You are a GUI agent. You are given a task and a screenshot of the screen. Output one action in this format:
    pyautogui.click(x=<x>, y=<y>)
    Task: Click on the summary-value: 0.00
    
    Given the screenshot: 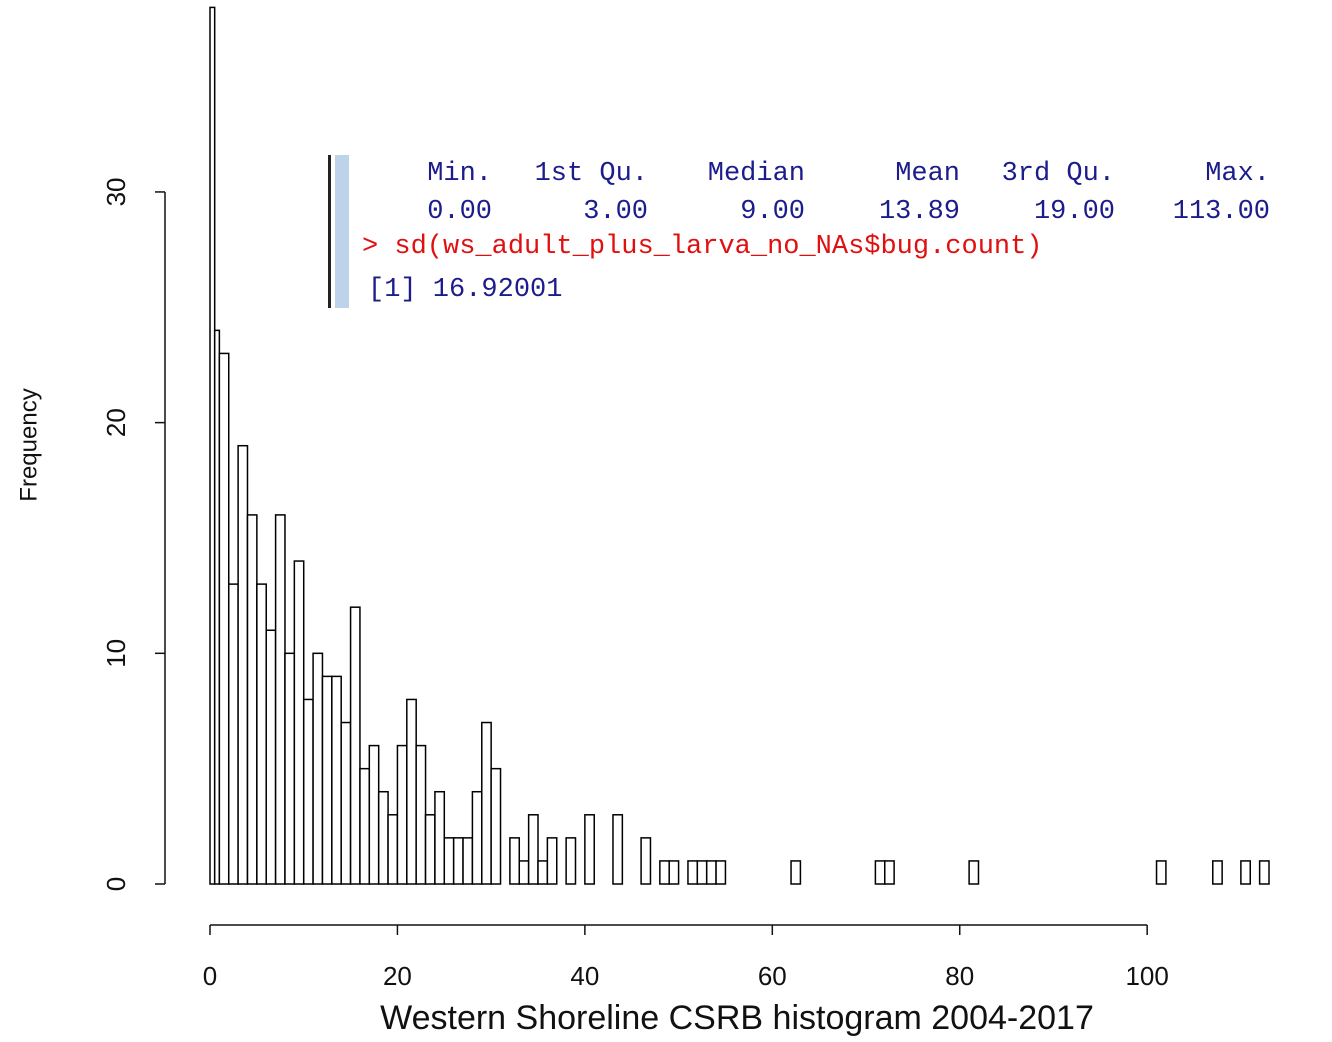 What is the action you would take?
    pyautogui.click(x=459, y=212)
    